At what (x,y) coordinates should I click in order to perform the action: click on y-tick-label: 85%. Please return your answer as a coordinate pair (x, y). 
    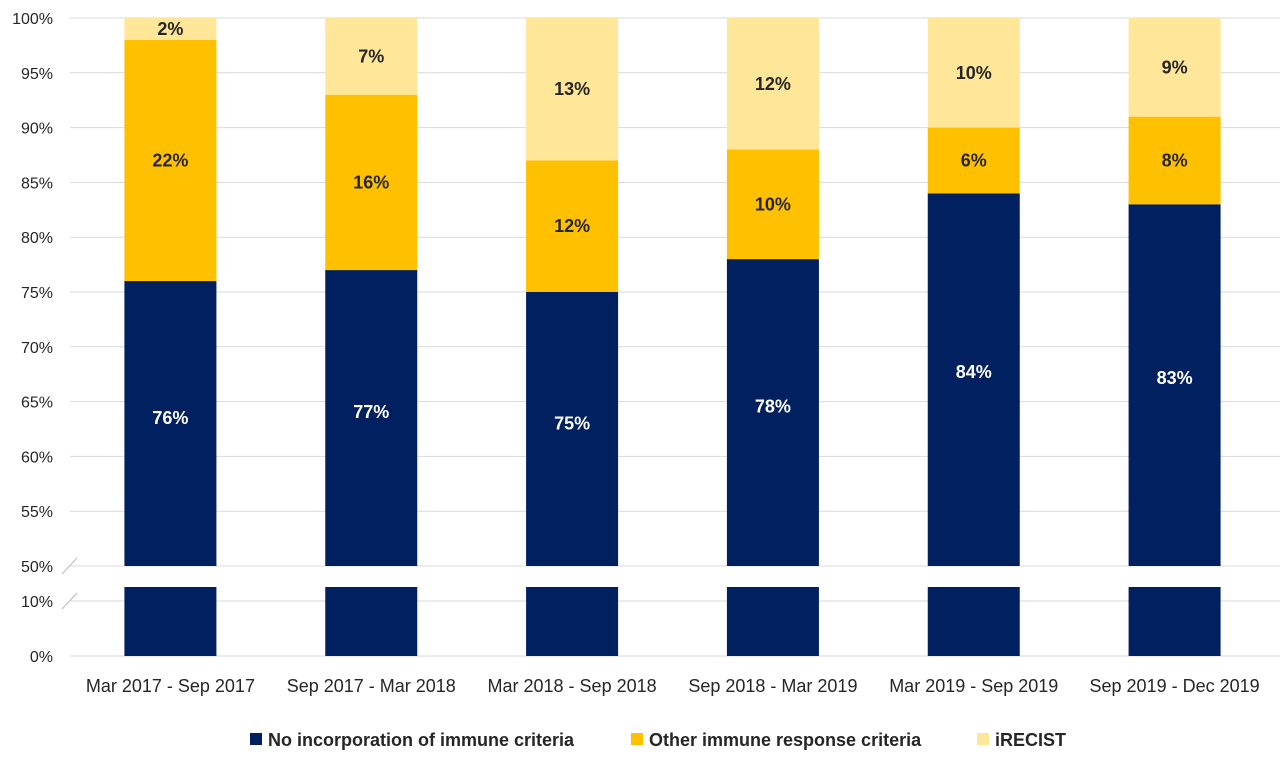
    Looking at the image, I should click on (37, 183).